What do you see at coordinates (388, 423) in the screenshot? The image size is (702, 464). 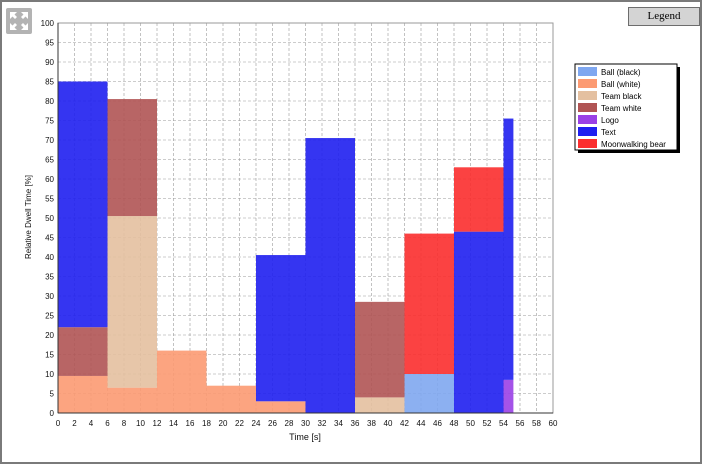 I see `x-tick-label: 40` at bounding box center [388, 423].